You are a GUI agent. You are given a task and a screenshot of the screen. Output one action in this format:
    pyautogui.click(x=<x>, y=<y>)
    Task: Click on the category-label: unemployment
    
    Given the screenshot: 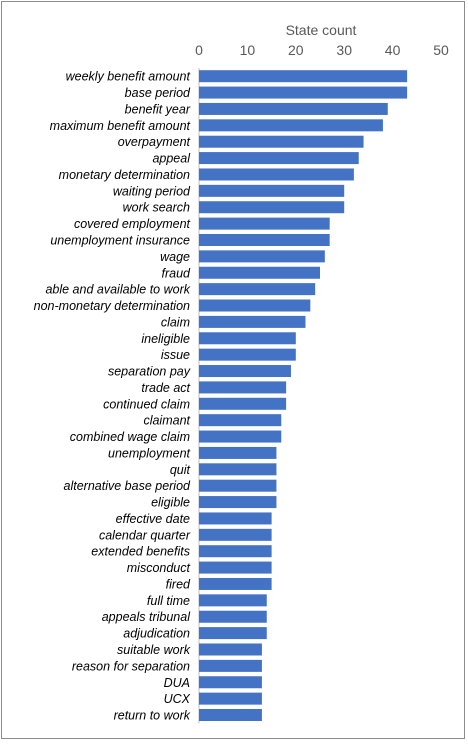 What is the action you would take?
    pyautogui.click(x=149, y=453)
    